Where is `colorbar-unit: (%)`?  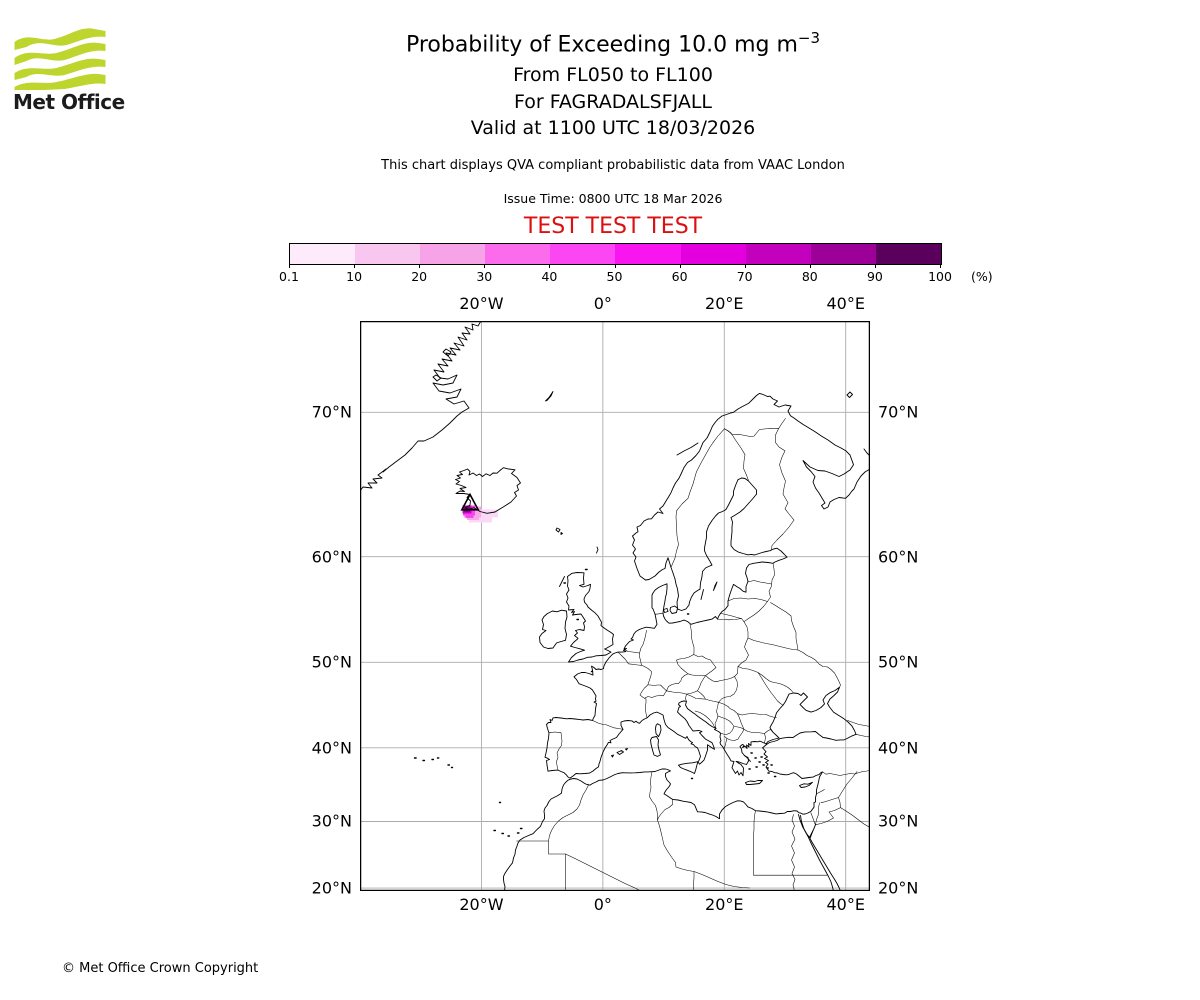
colorbar-unit: (%) is located at coordinates (982, 276).